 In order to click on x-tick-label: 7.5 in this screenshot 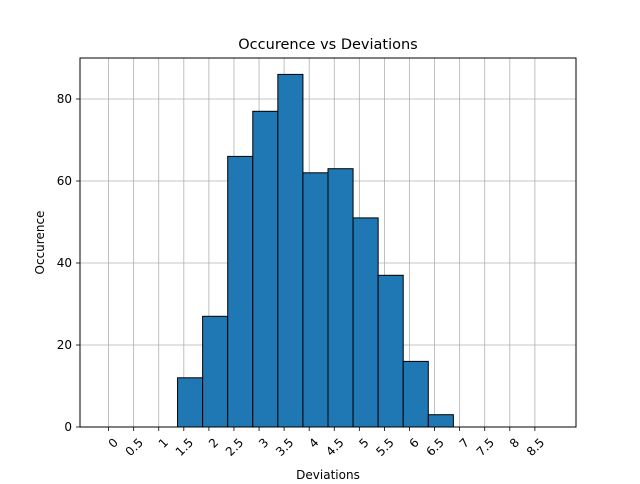, I will do `click(485, 446)`.